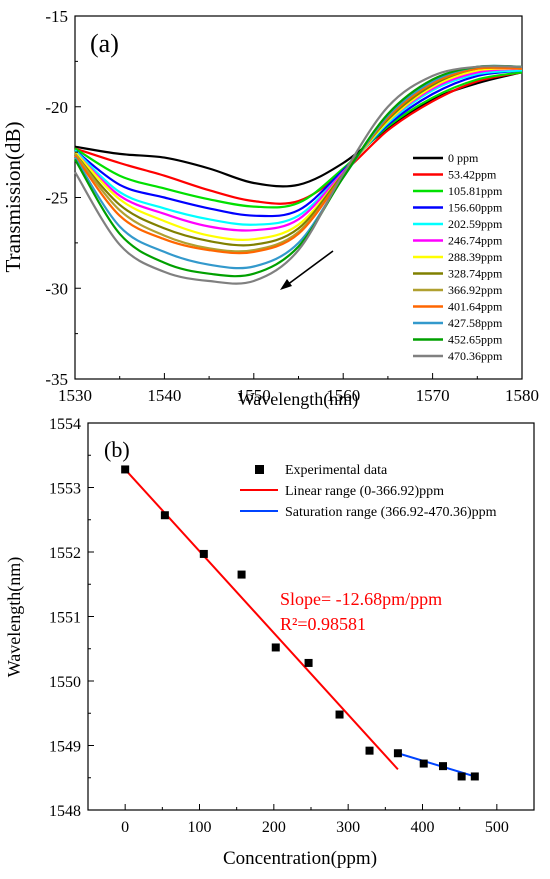  What do you see at coordinates (56, 16) in the screenshot?
I see `y-tick-label: -15` at bounding box center [56, 16].